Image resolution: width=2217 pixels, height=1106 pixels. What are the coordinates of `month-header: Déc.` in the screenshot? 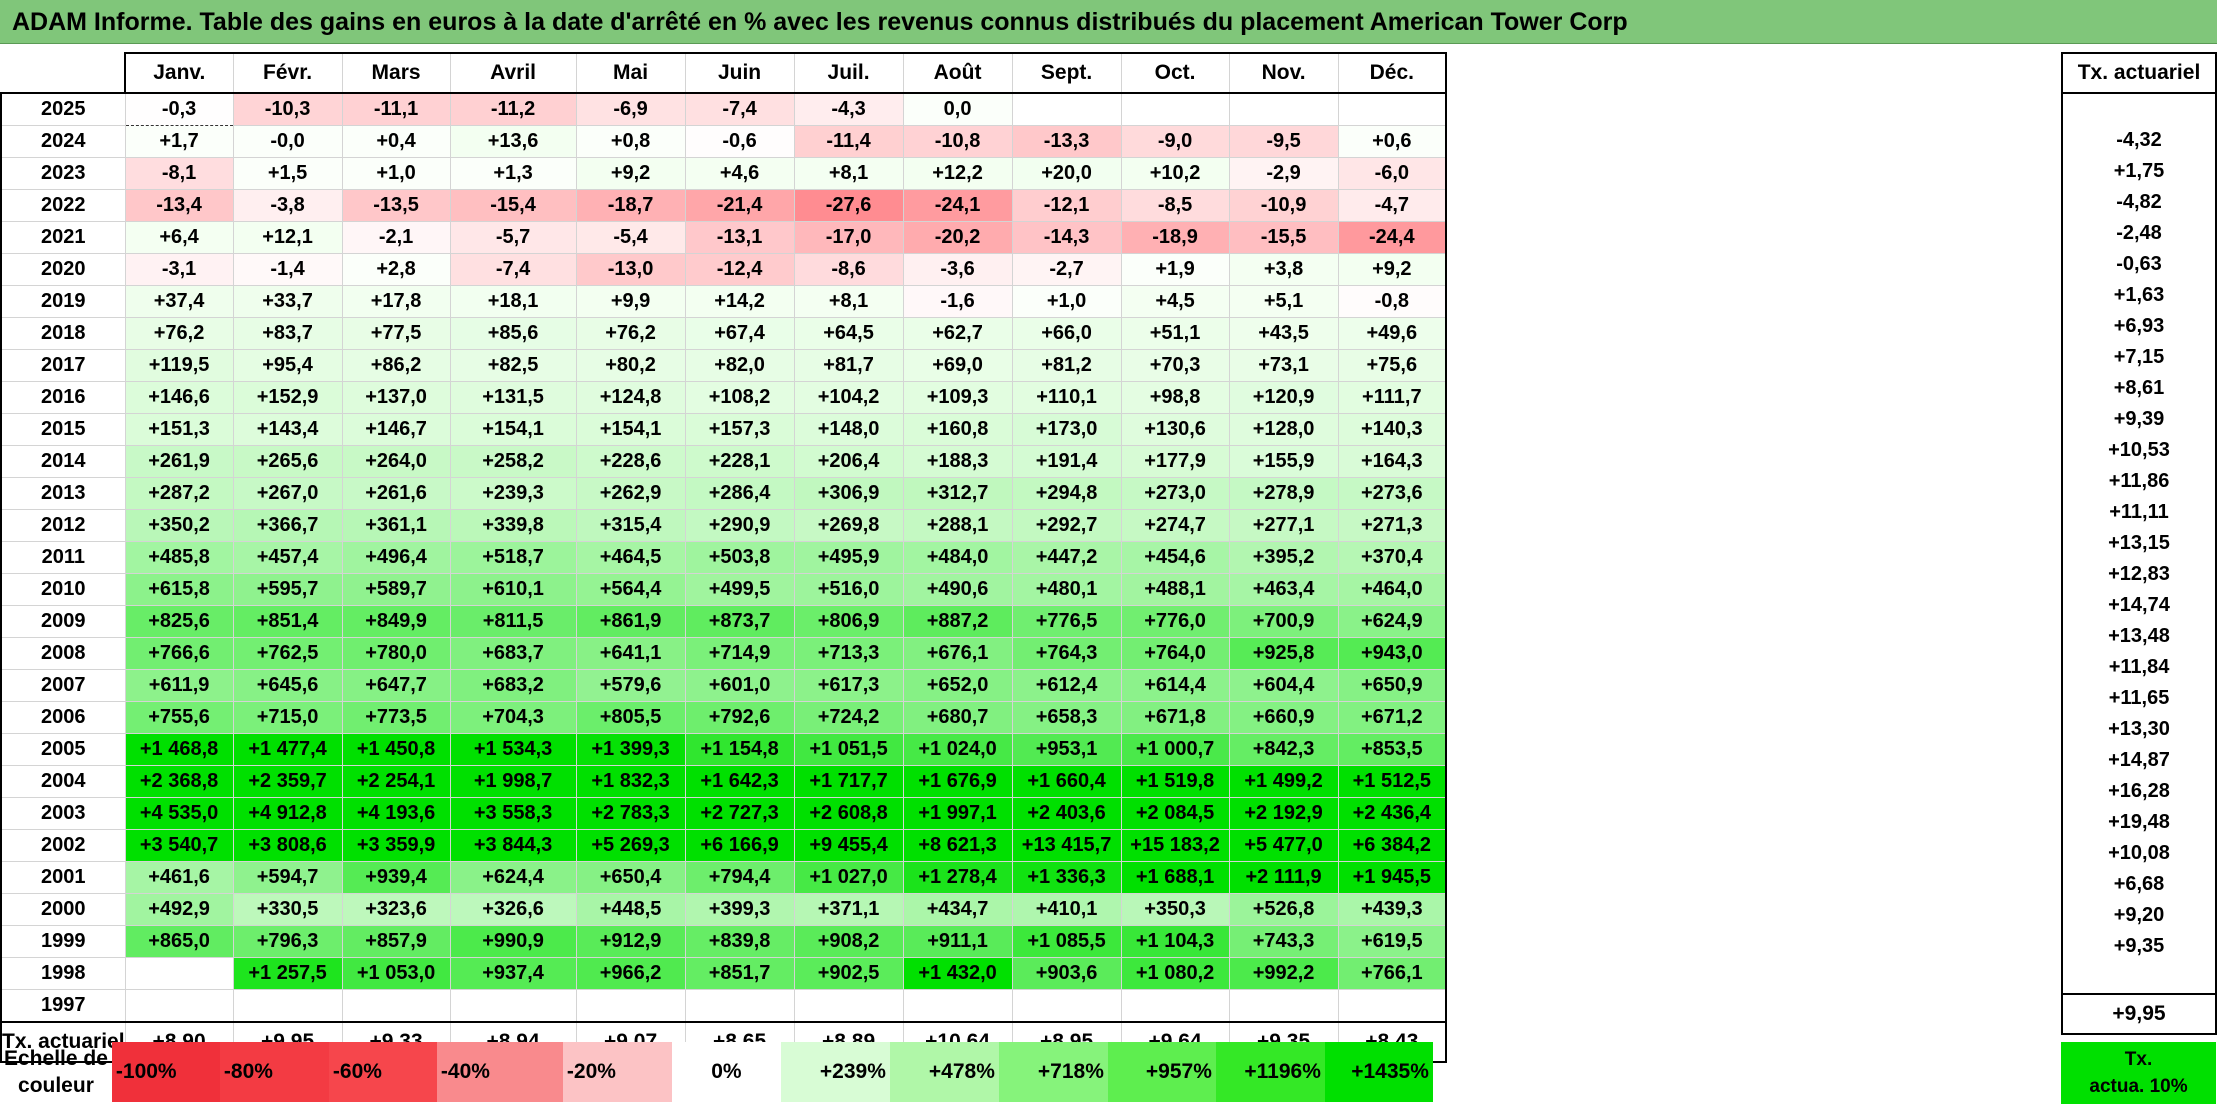 It's located at (1392, 73).